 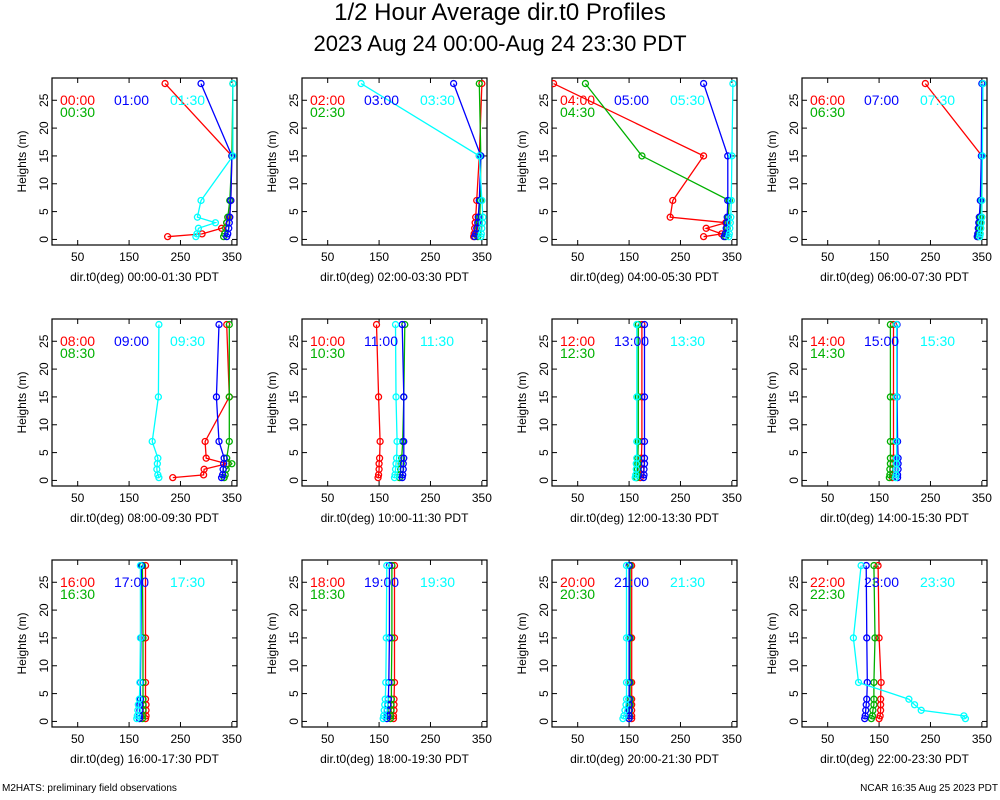 I want to click on footer-right-note: NCAR 16:35 Aug 25 2023 PDT, so click(x=929, y=788).